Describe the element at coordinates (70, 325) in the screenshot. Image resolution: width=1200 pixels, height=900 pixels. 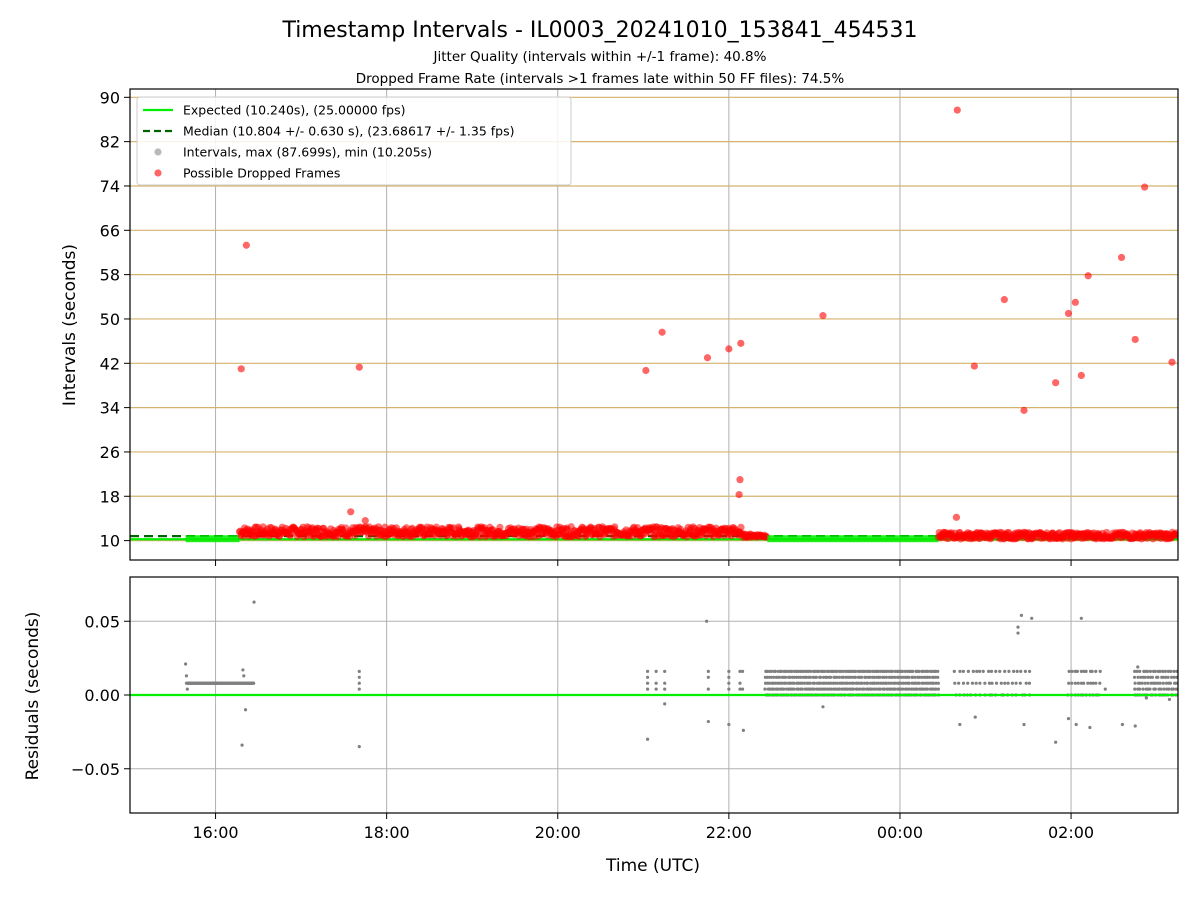
I see `intervals-y-axis-label: Intervals (seconds)` at that location.